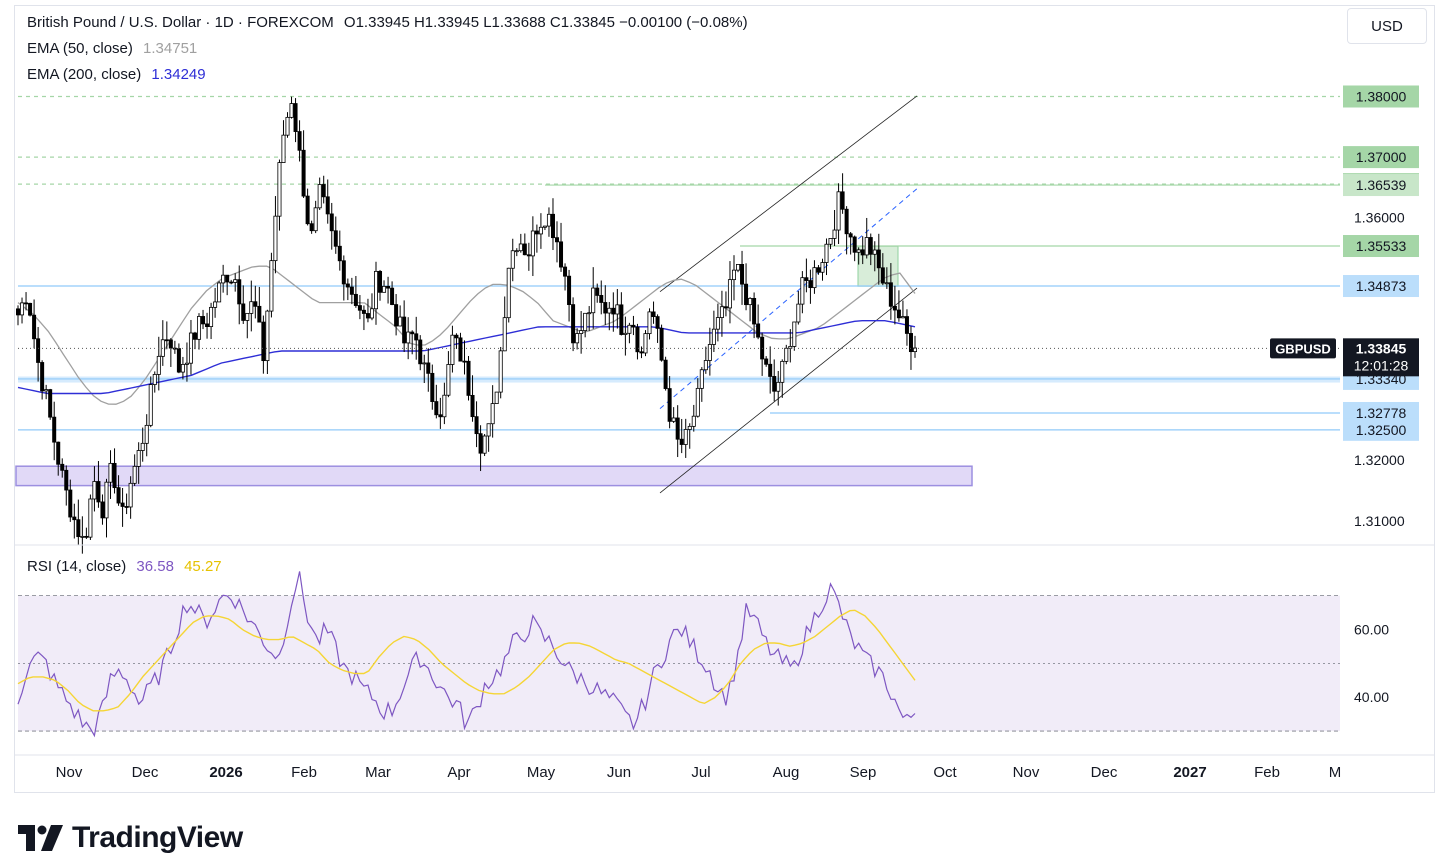  I want to click on ema200-line, so click(466, 357).